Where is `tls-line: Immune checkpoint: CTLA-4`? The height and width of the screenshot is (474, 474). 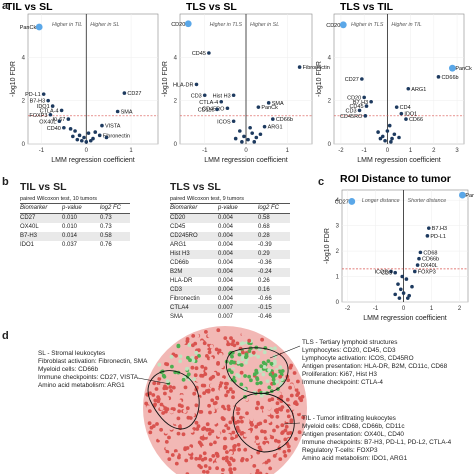 tls-line: Immune checkpoint: CTLA-4 is located at coordinates (342, 382).